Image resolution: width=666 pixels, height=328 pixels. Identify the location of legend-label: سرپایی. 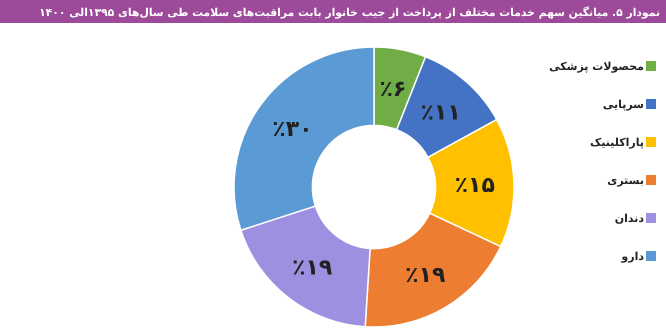
(623, 104).